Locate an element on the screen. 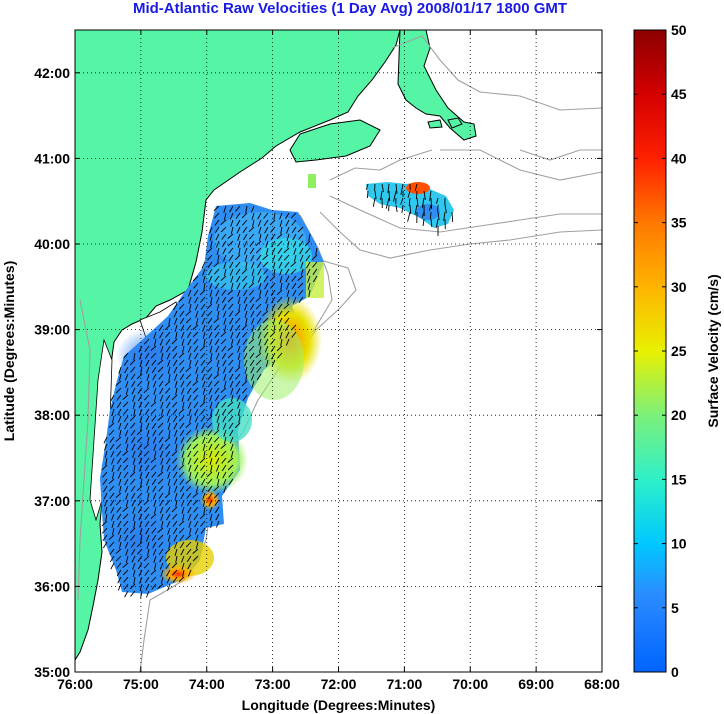  cape-cod is located at coordinates (437, 85).